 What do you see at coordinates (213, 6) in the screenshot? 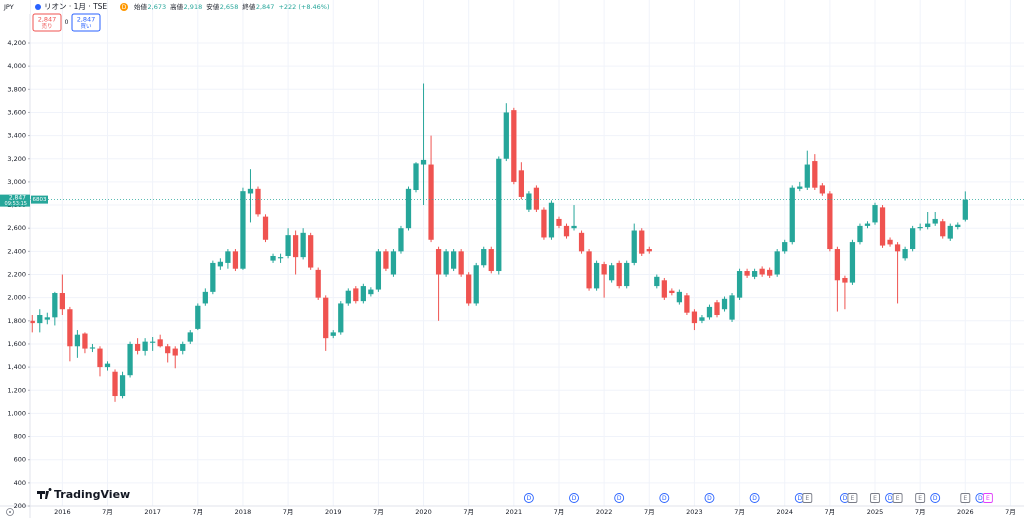
I see `ohlc-label: 安値` at bounding box center [213, 6].